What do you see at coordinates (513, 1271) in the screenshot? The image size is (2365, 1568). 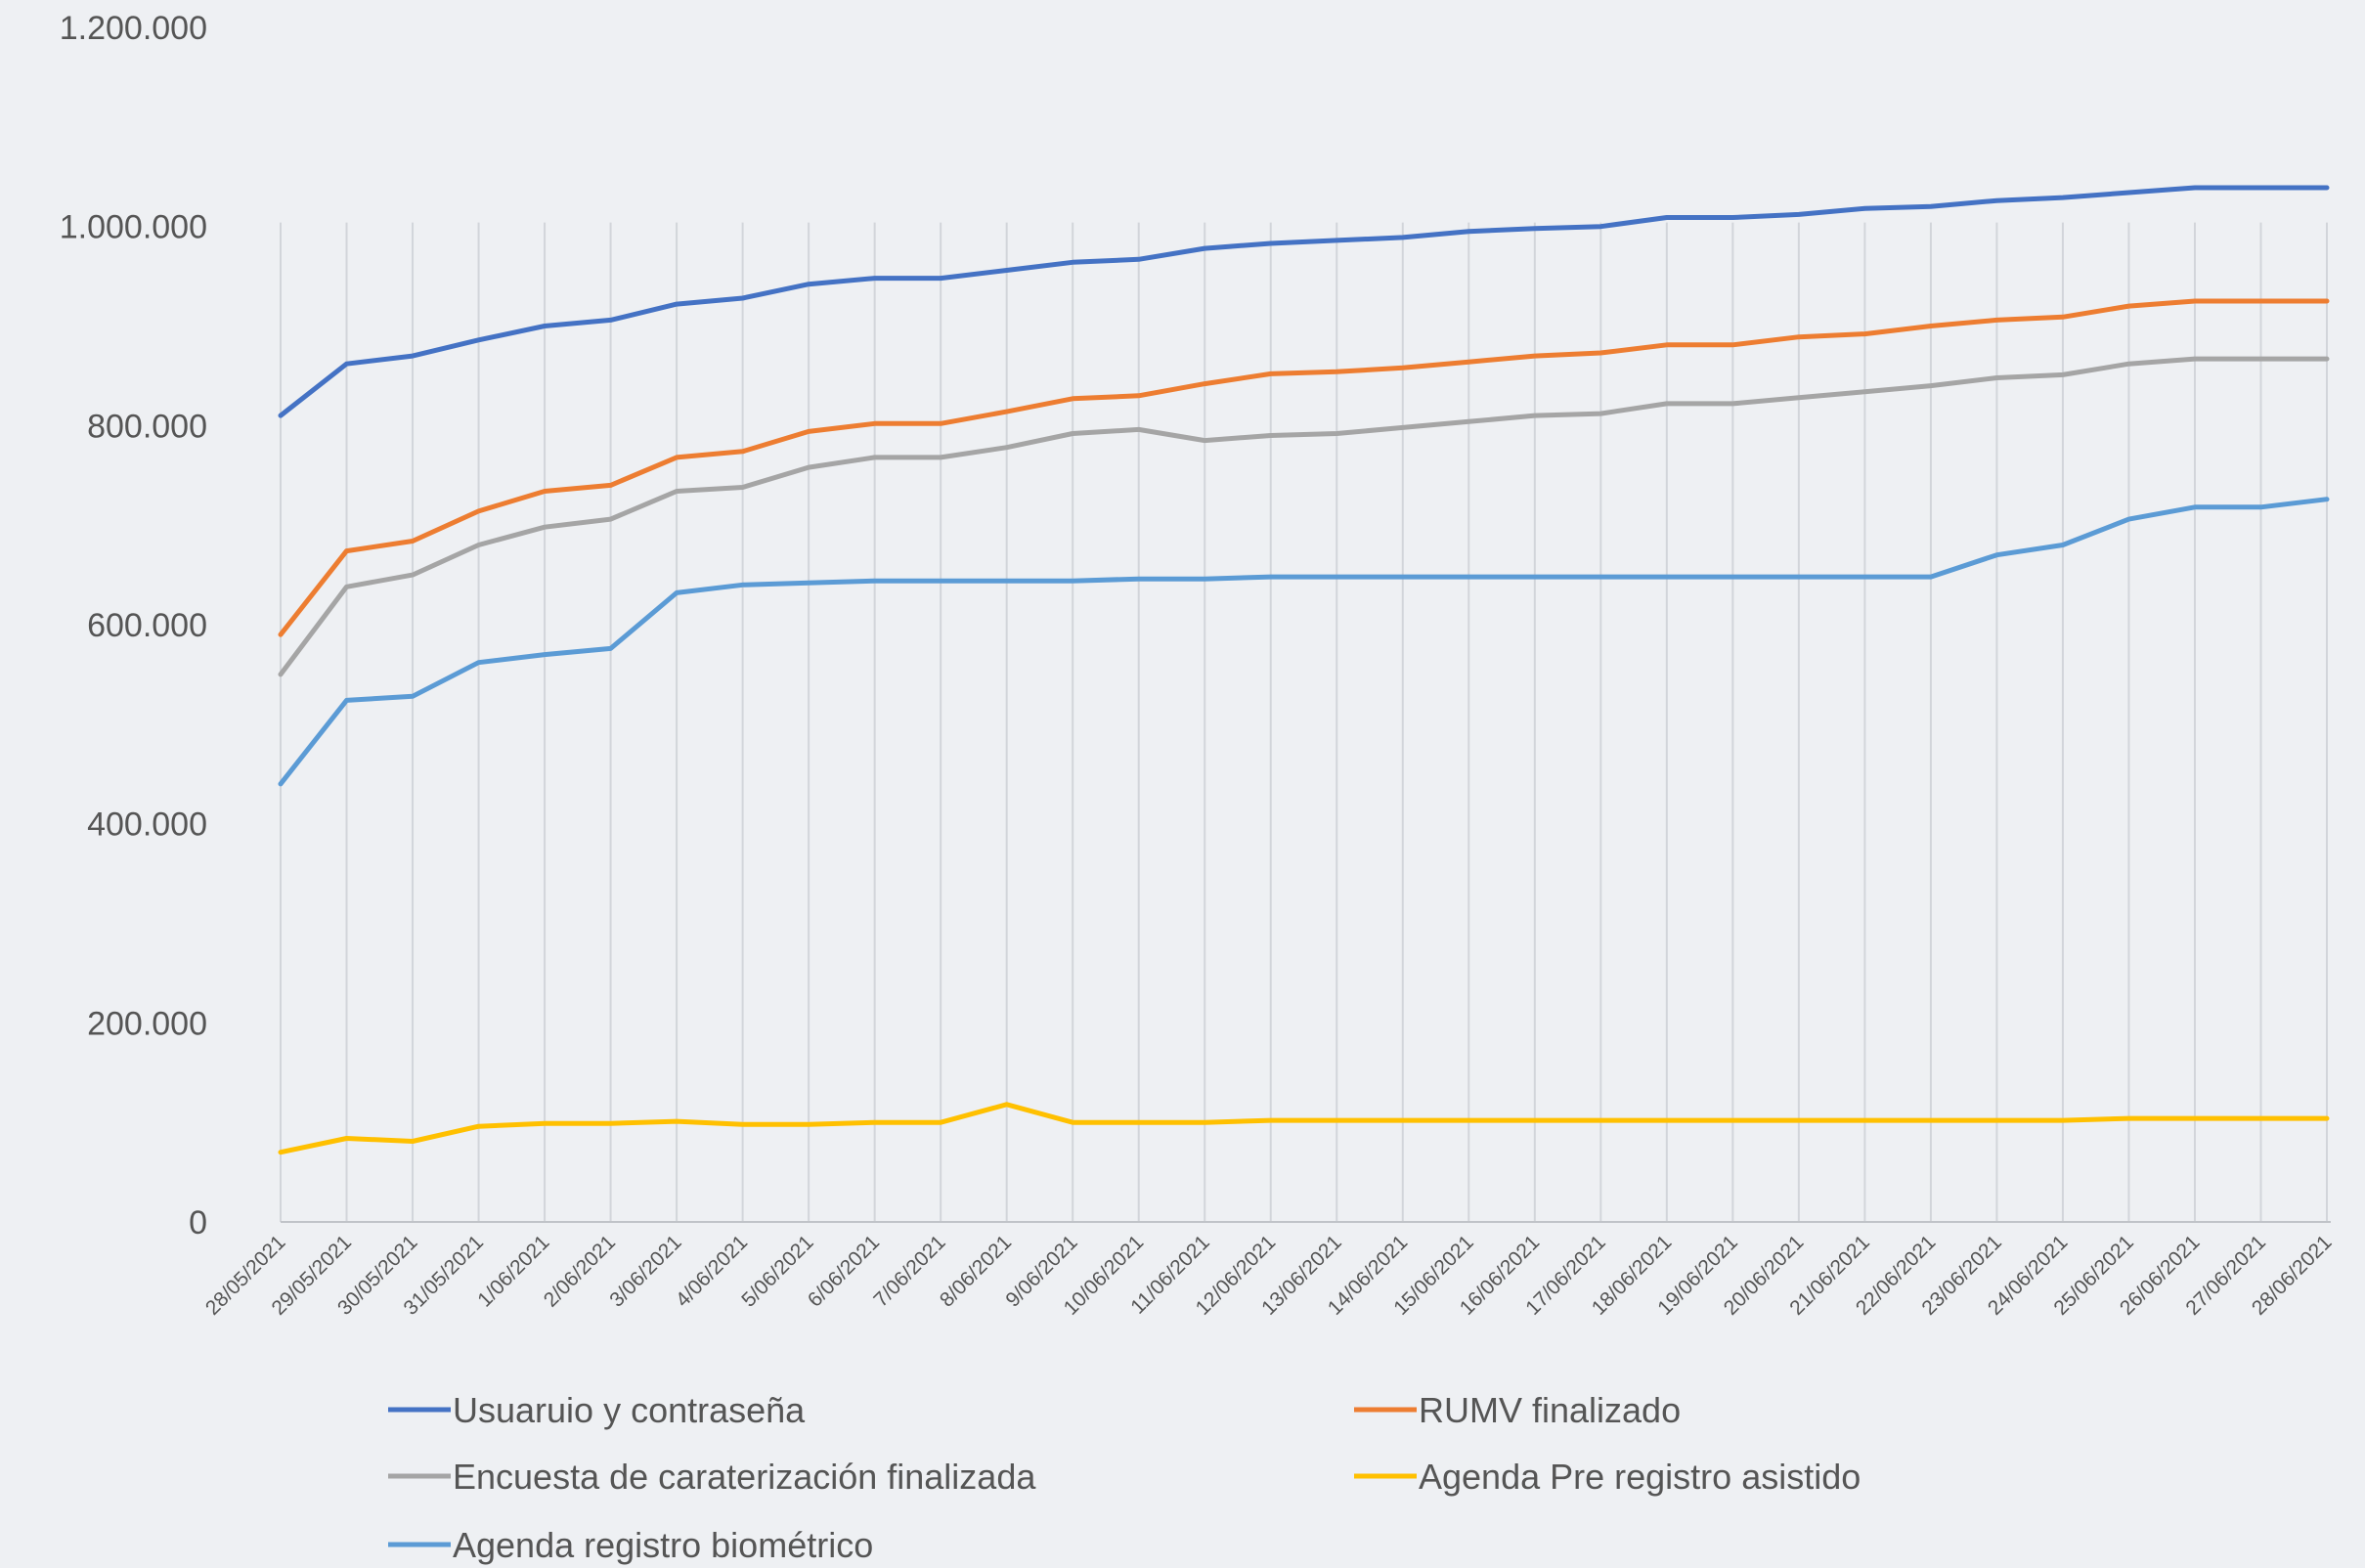 I see `x-tick-label: 1/06/2021` at bounding box center [513, 1271].